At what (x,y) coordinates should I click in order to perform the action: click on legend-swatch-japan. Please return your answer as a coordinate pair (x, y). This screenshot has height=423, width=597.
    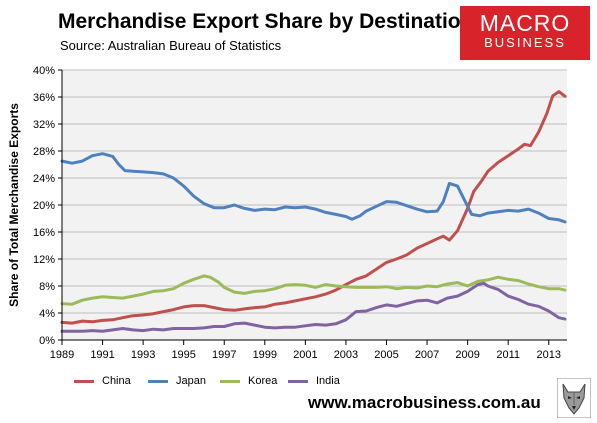
    Looking at the image, I should click on (158, 381).